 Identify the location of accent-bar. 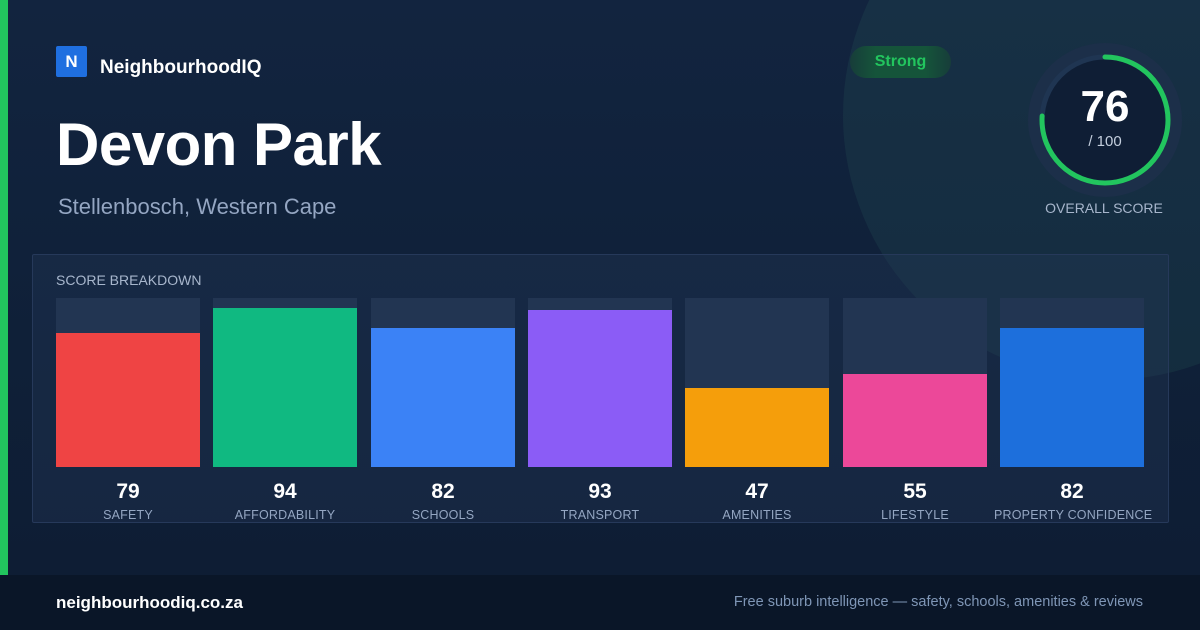
(4, 287).